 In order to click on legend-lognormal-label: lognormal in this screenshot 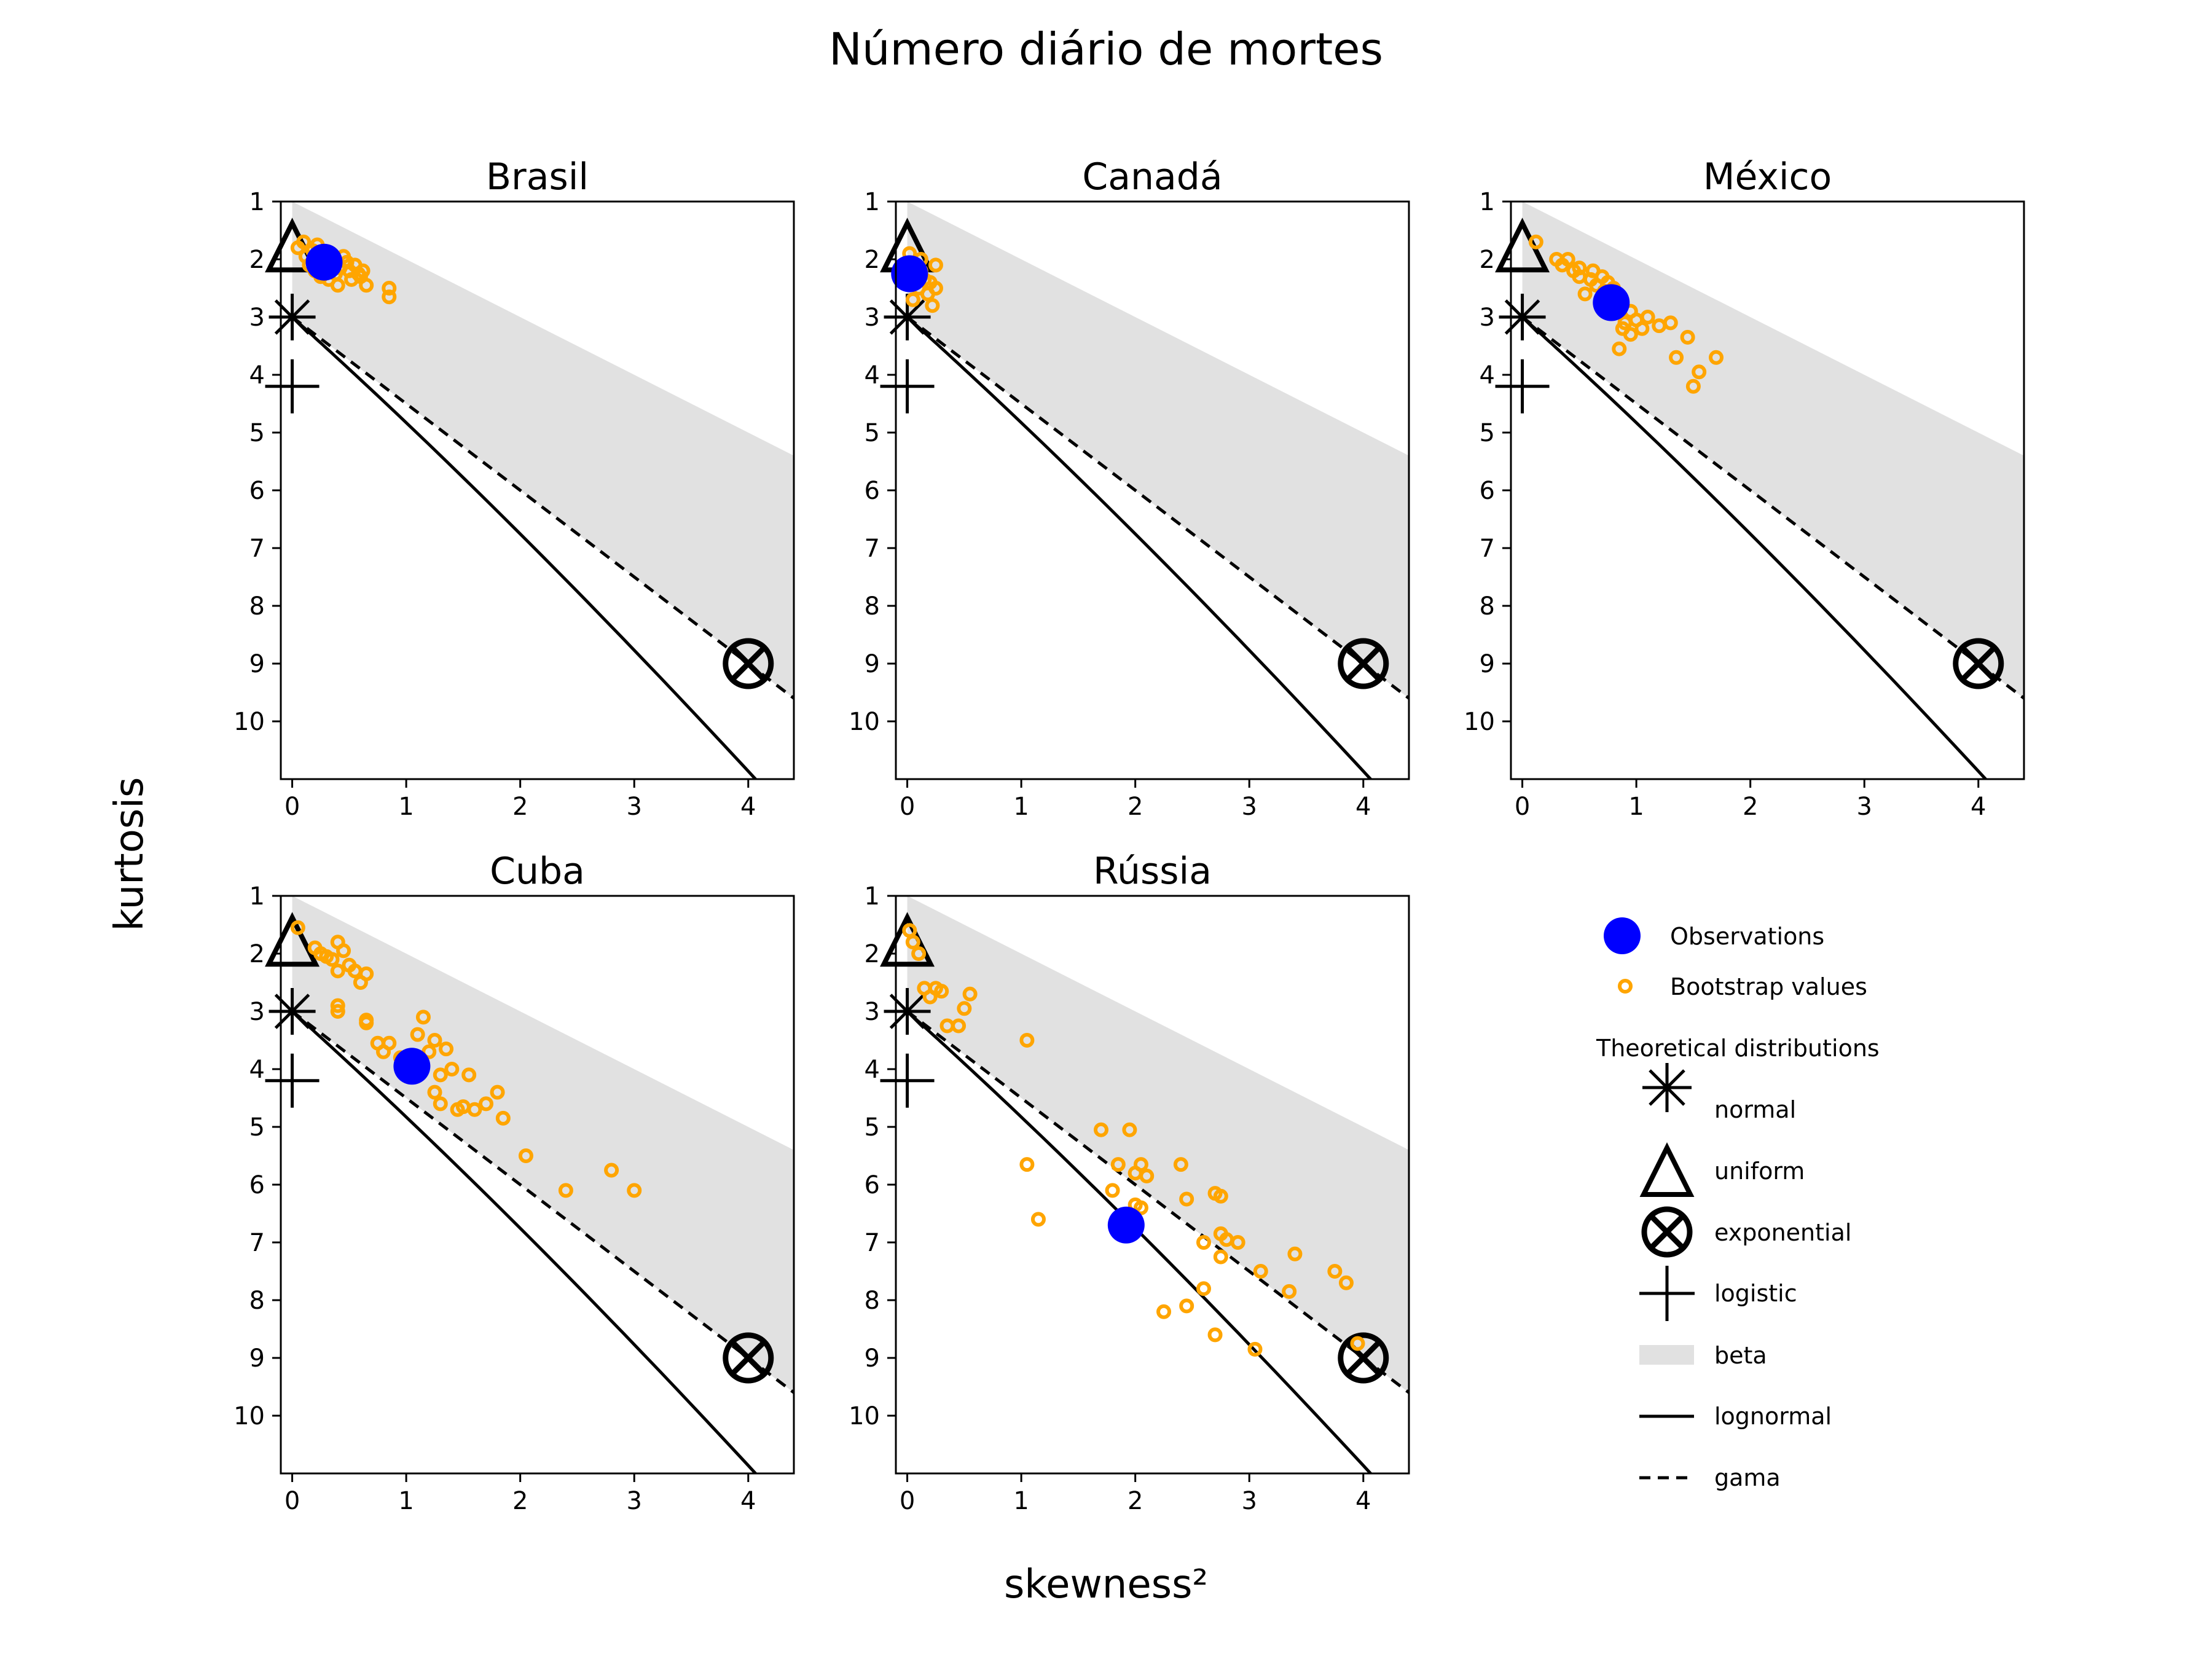, I will do `click(1773, 1416)`.